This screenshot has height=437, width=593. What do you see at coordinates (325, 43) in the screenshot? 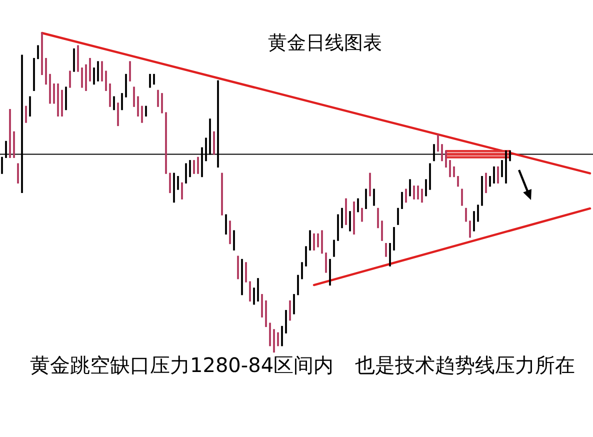
I see `chart-title: 黄金日线图表` at bounding box center [325, 43].